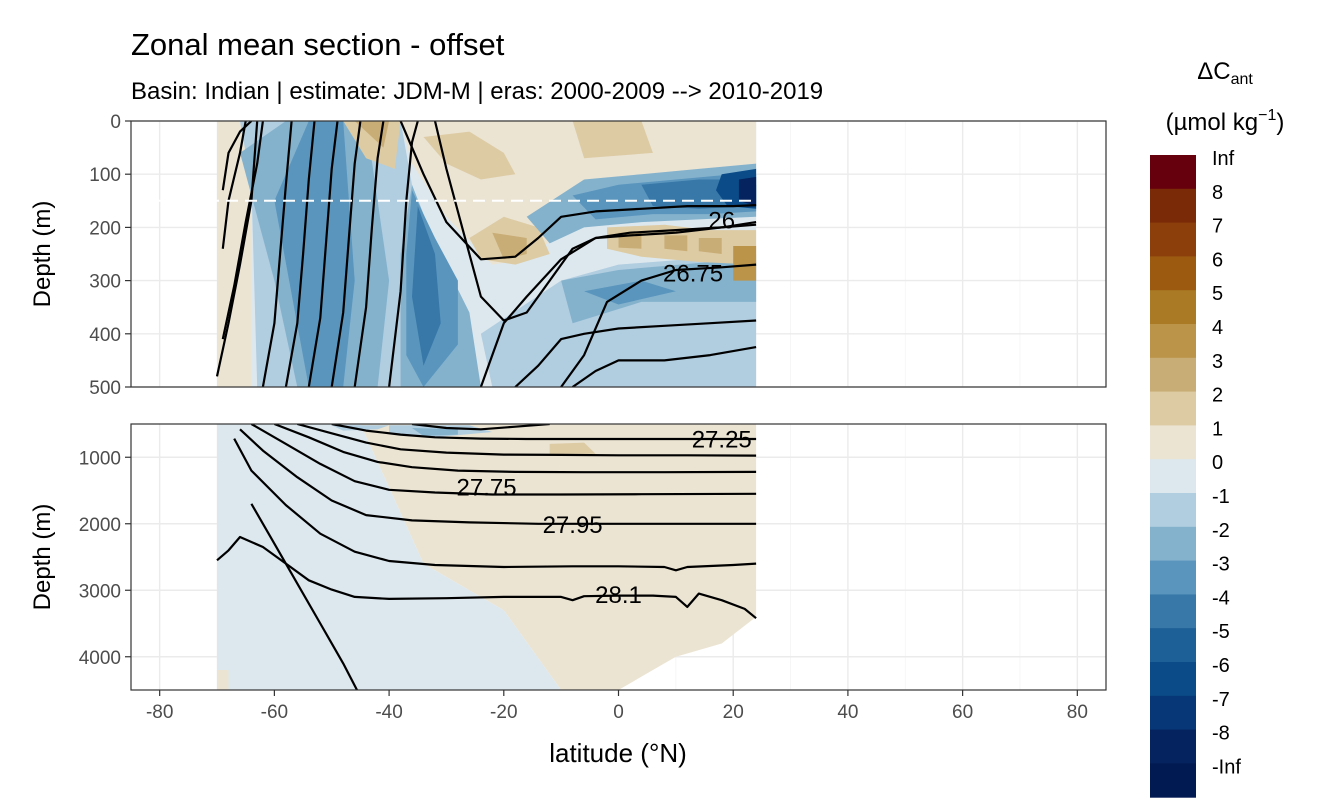 Image resolution: width=1344 pixels, height=806 pixels. What do you see at coordinates (1217, 396) in the screenshot?
I see `legend-key-label: 2` at bounding box center [1217, 396].